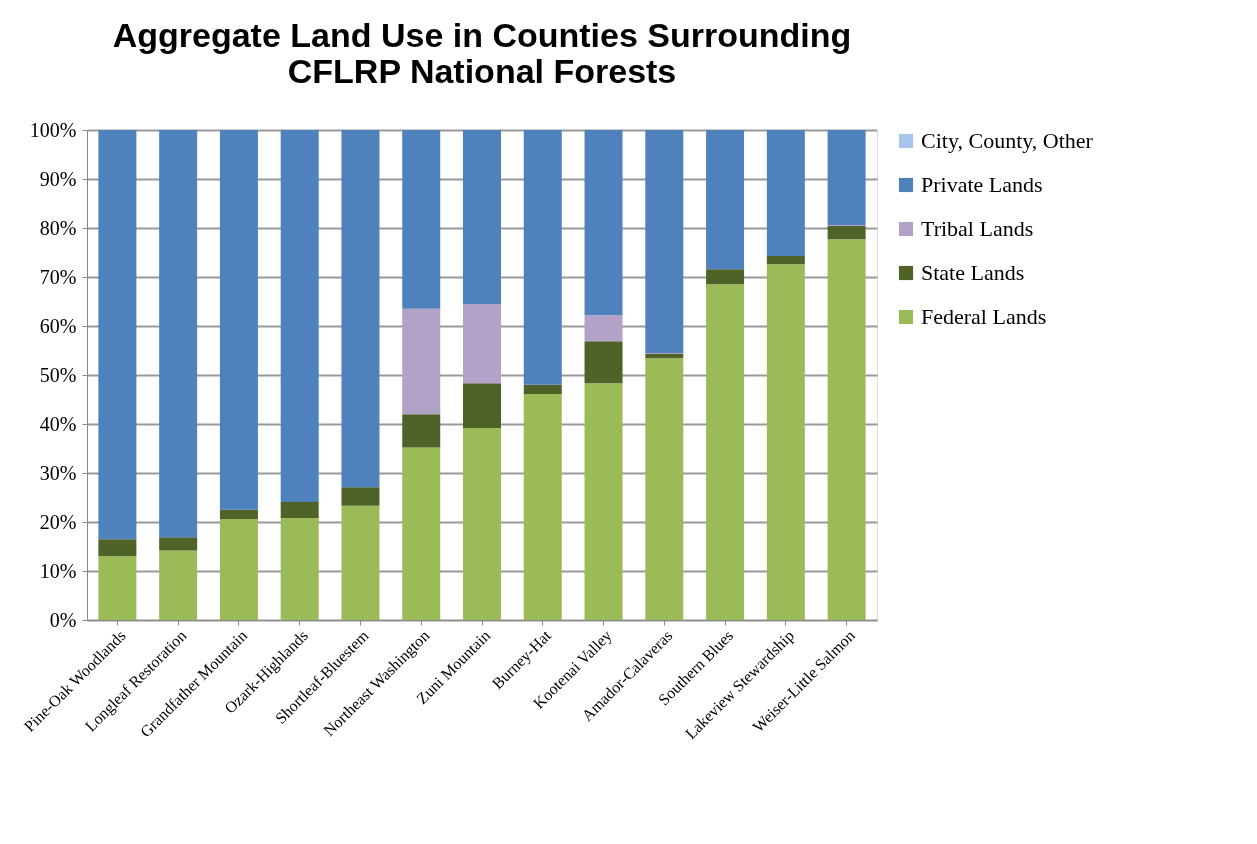  What do you see at coordinates (984, 316) in the screenshot?
I see `legend-label: Federal Lands` at bounding box center [984, 316].